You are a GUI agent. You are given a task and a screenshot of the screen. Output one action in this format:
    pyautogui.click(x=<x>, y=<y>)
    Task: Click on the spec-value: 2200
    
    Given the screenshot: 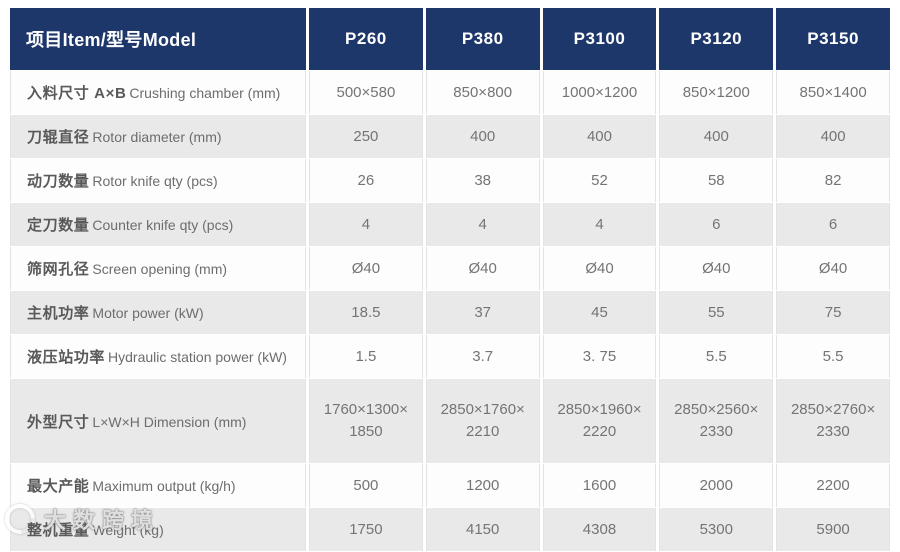 What is the action you would take?
    pyautogui.click(x=833, y=485)
    